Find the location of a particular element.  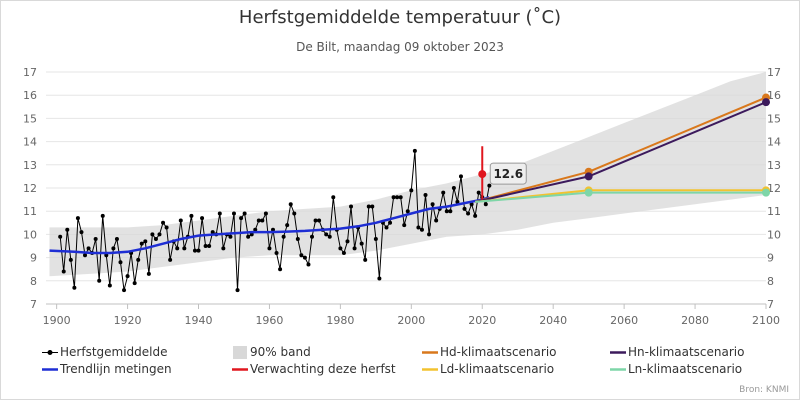

legend-symbol-hd is located at coordinates (430, 352).